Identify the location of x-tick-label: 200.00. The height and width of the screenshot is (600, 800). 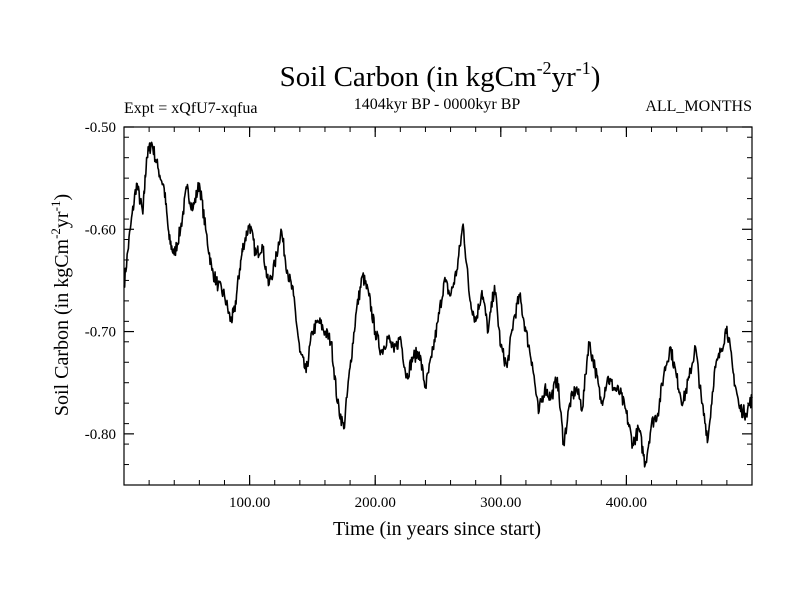
(375, 503).